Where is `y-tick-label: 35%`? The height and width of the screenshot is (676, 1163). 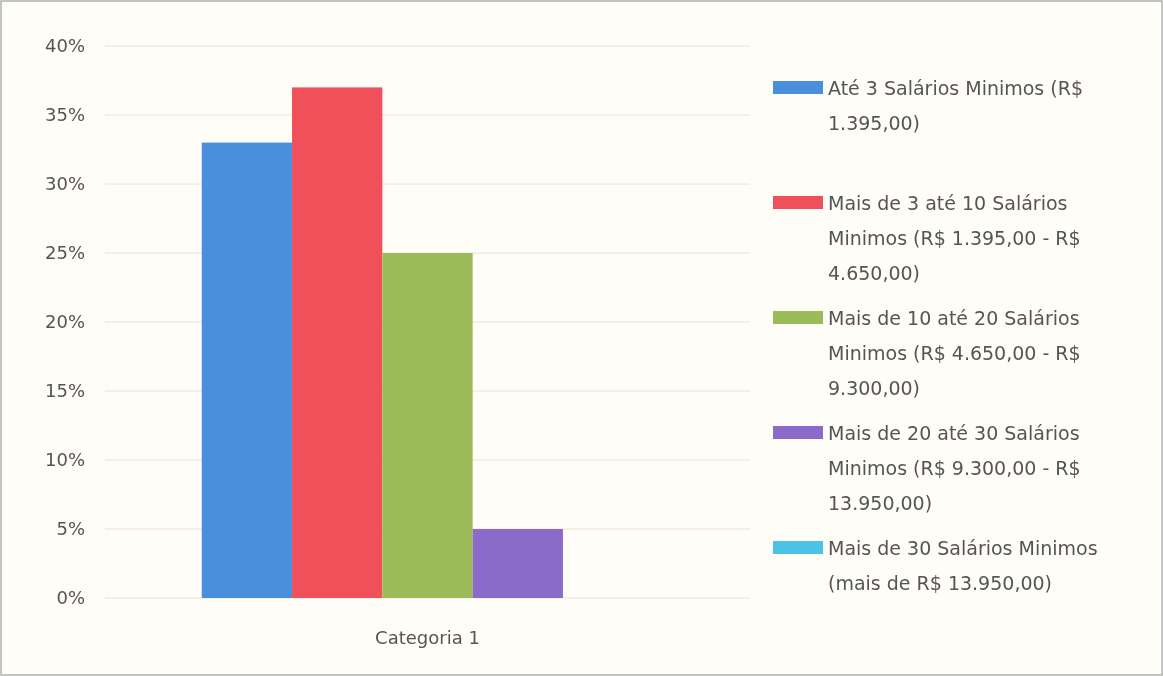 y-tick-label: 35% is located at coordinates (64, 115).